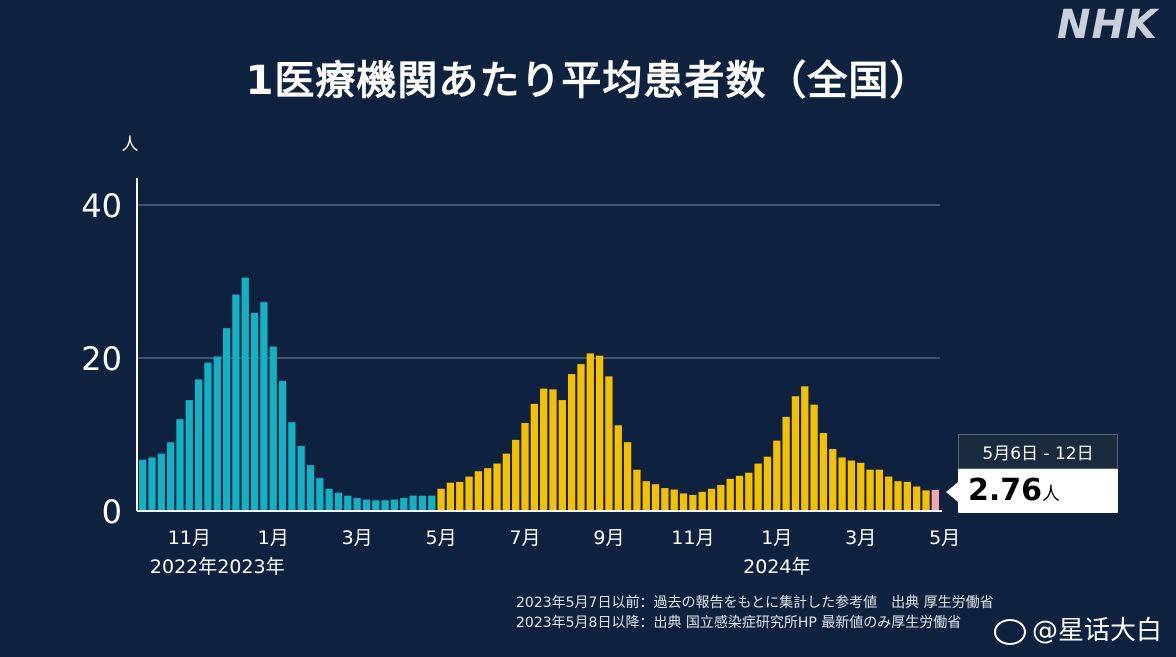 Image resolution: width=1176 pixels, height=657 pixels. What do you see at coordinates (952, 492) in the screenshot?
I see `callout-pointer` at bounding box center [952, 492].